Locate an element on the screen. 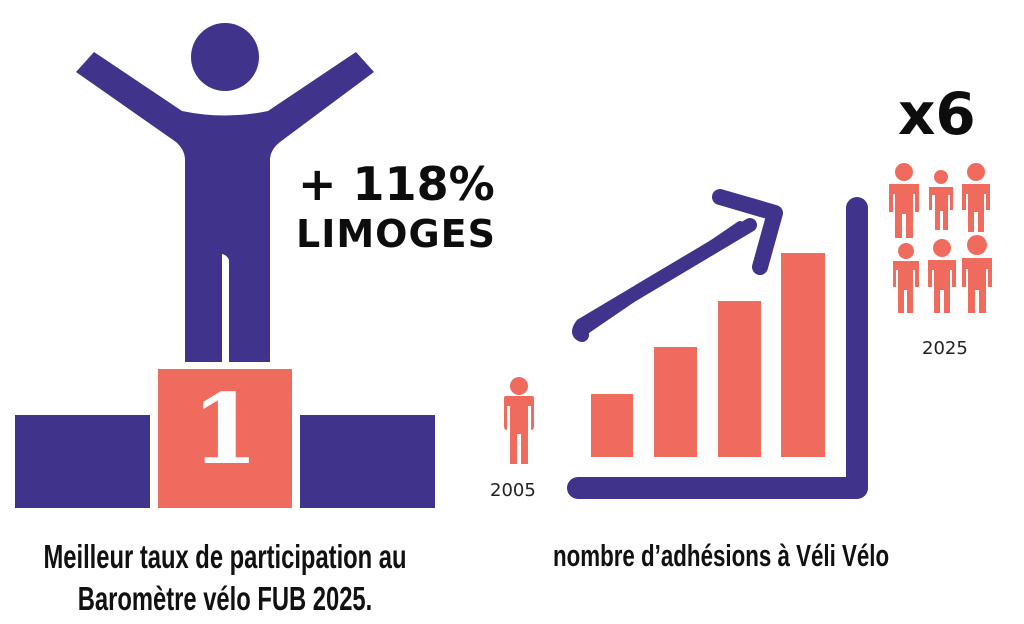  chart-axis is located at coordinates (717, 348).